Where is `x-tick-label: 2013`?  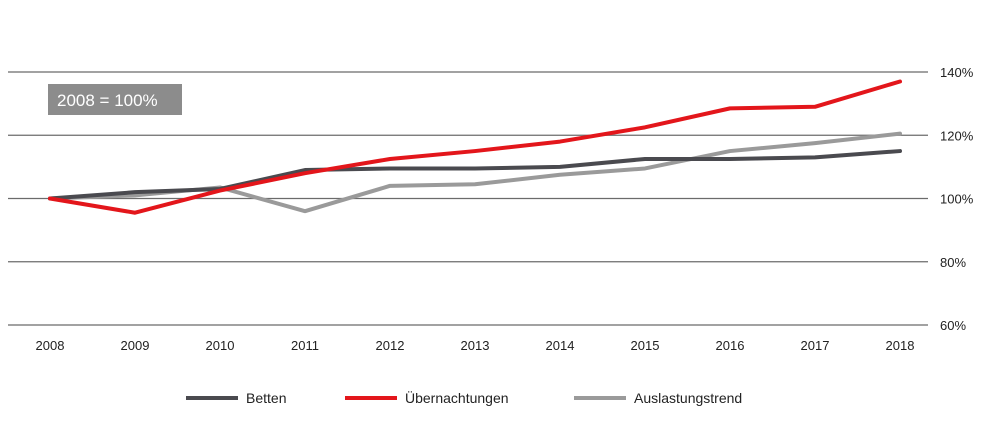 x-tick-label: 2013 is located at coordinates (475, 345).